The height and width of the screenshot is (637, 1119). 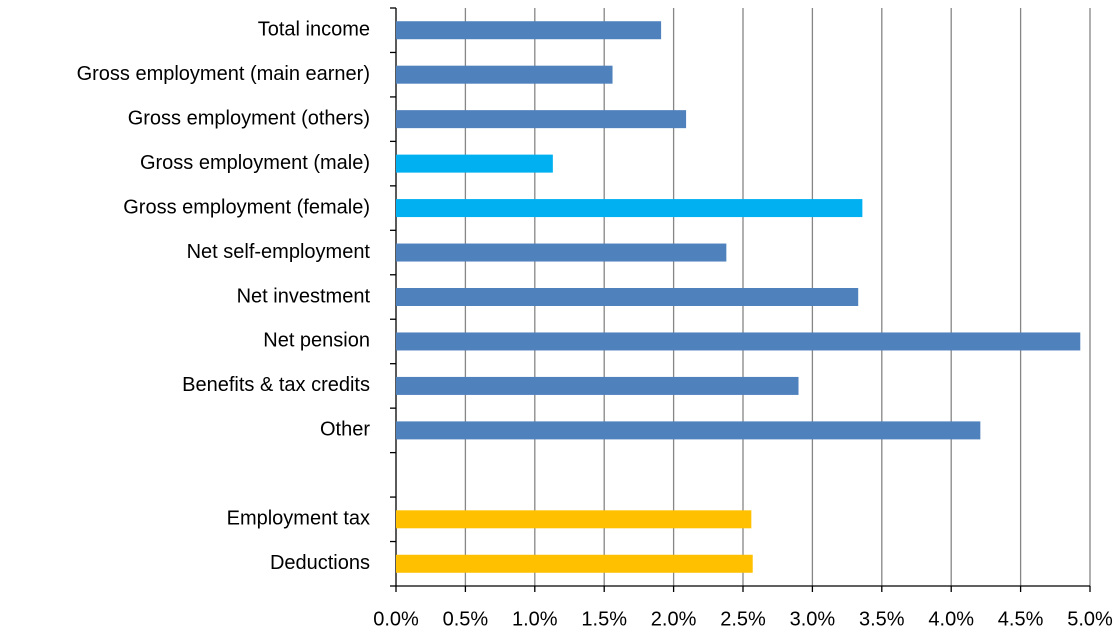 What do you see at coordinates (1090, 619) in the screenshot?
I see `x-tick-label: 5.0%` at bounding box center [1090, 619].